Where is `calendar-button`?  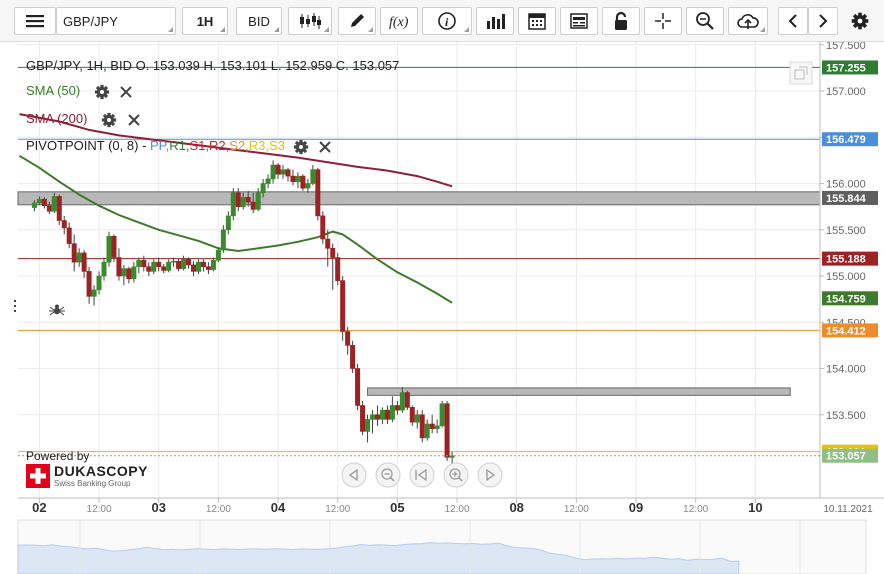 calendar-button is located at coordinates (537, 21).